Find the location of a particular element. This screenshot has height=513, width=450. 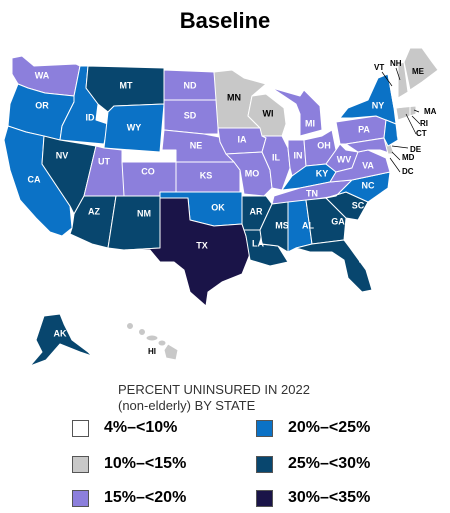

state-hi is located at coordinates (152, 341).